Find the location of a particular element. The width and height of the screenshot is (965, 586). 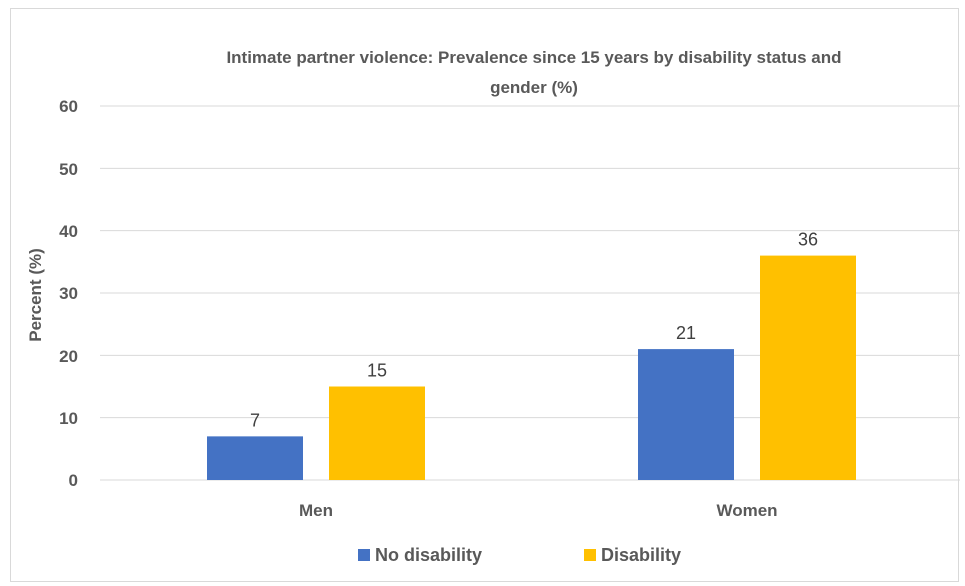

data-label-men-no-disability: 7 is located at coordinates (255, 420).